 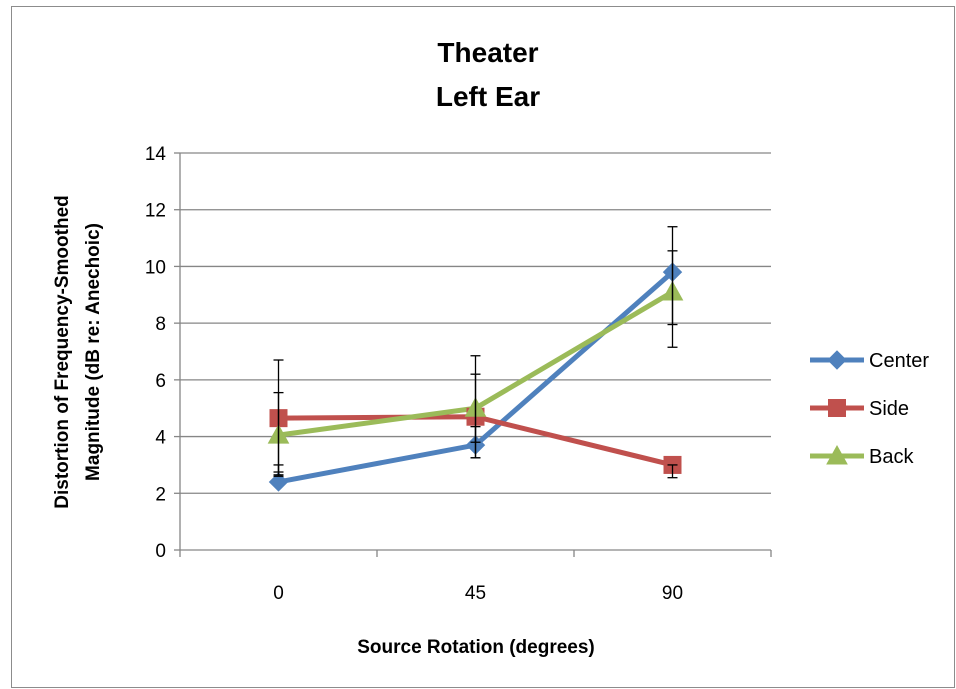 What do you see at coordinates (672, 593) in the screenshot?
I see `x-tick-label: 90` at bounding box center [672, 593].